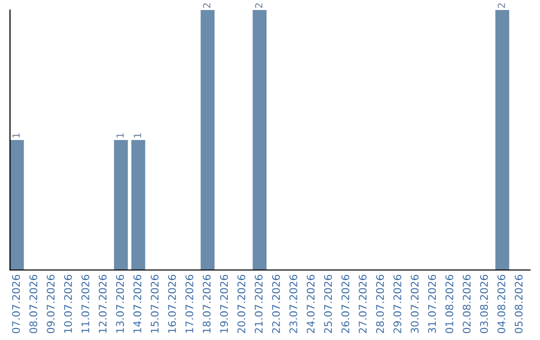  Describe the element at coordinates (50, 304) in the screenshot. I see `x-tick-label: 09.07.2026` at that location.